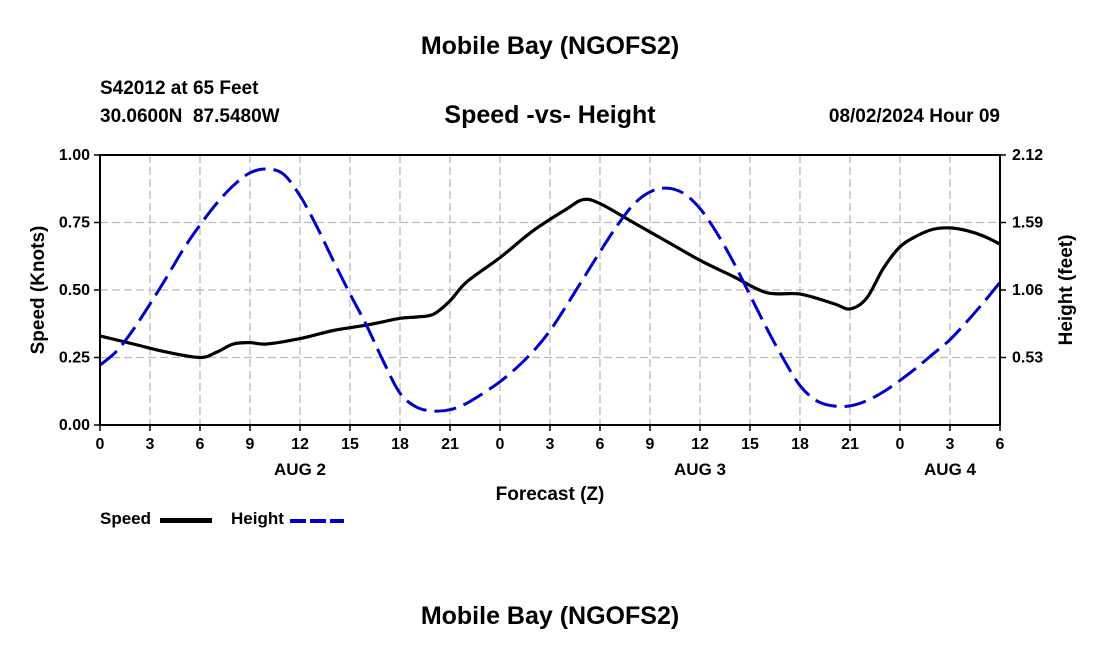 Image resolution: width=1100 pixels, height=650 pixels. I want to click on y-tick-label: 0.75, so click(74, 223).